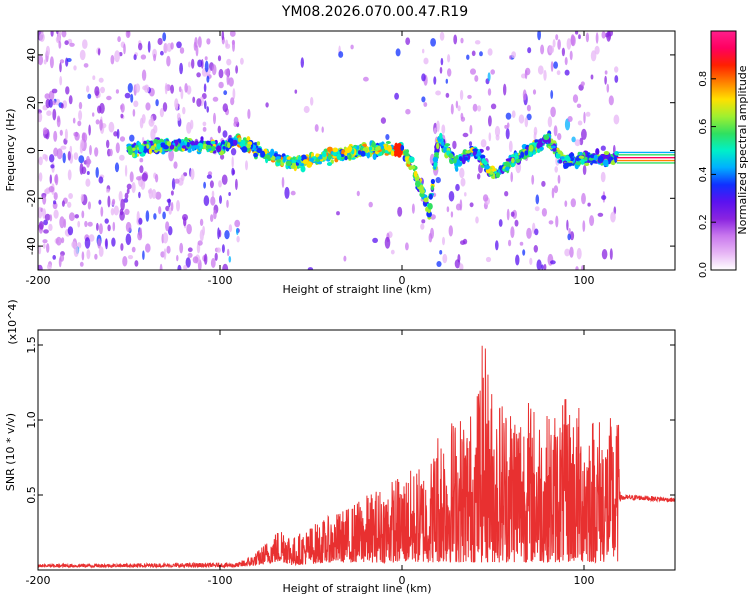 This screenshot has height=600, width=750. Describe the element at coordinates (723, 150) in the screenshot. I see `colorbar-gradient` at that location.